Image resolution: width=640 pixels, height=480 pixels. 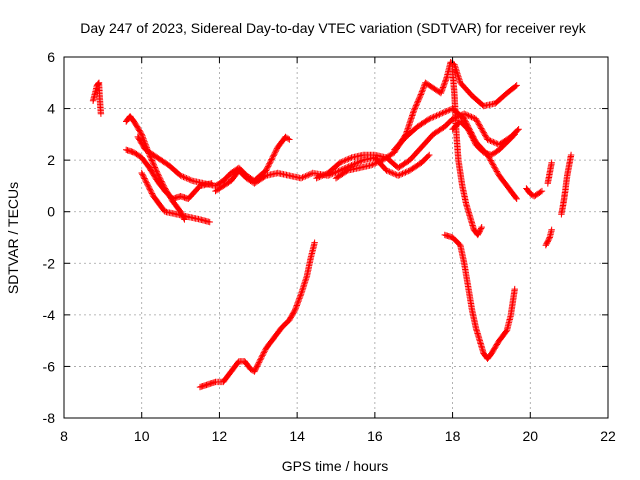 I want to click on series-arc-f, so click(x=322, y=173).